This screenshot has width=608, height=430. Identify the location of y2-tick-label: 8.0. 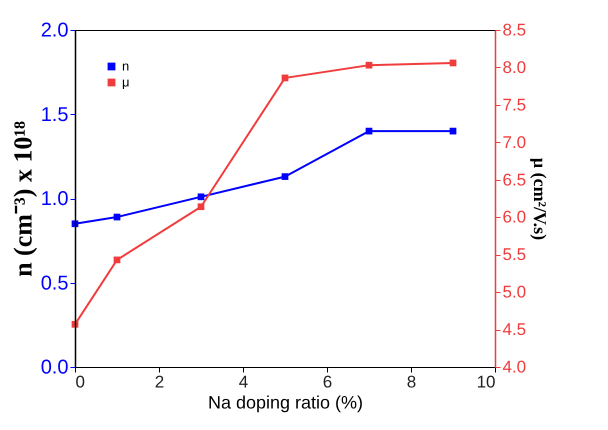
(514, 67).